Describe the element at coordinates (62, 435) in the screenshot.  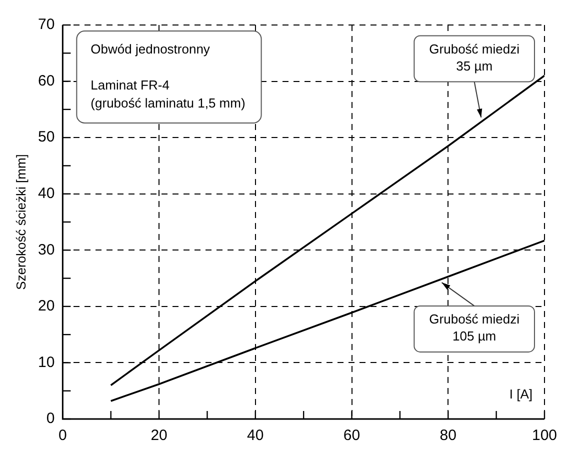
I see `x-tick-label: 0` at that location.